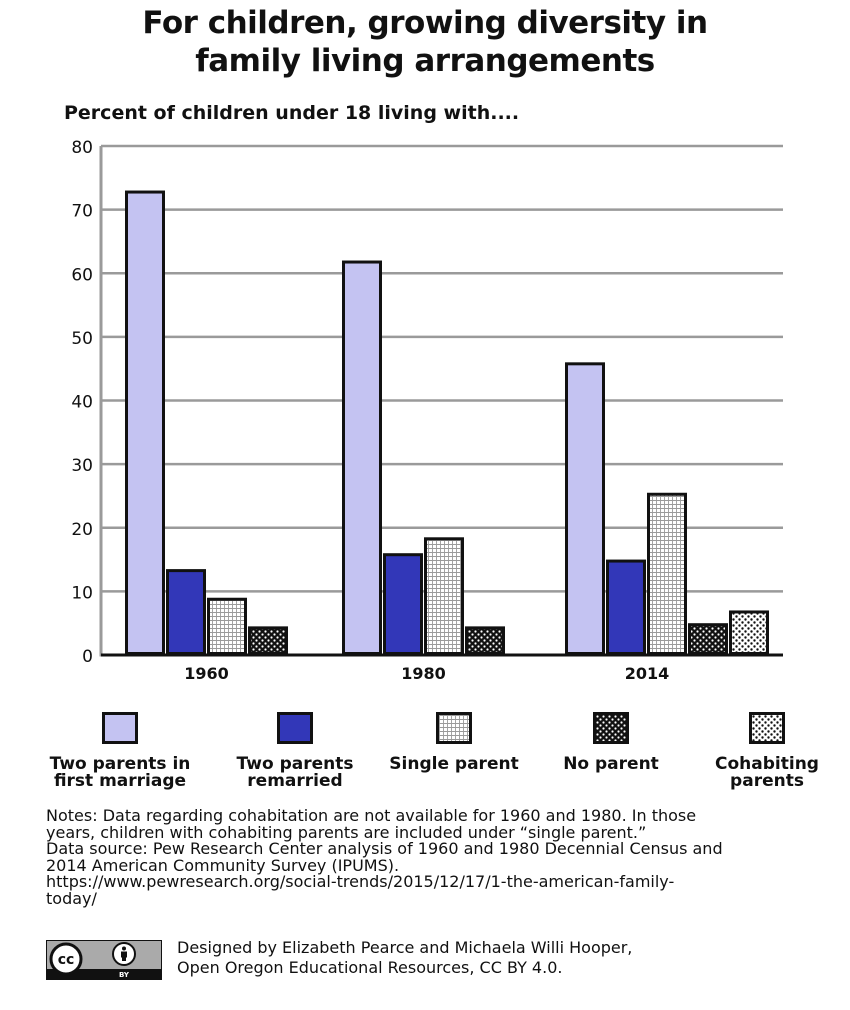 The image size is (850, 1010). I want to click on source-url: today/, so click(71, 898).